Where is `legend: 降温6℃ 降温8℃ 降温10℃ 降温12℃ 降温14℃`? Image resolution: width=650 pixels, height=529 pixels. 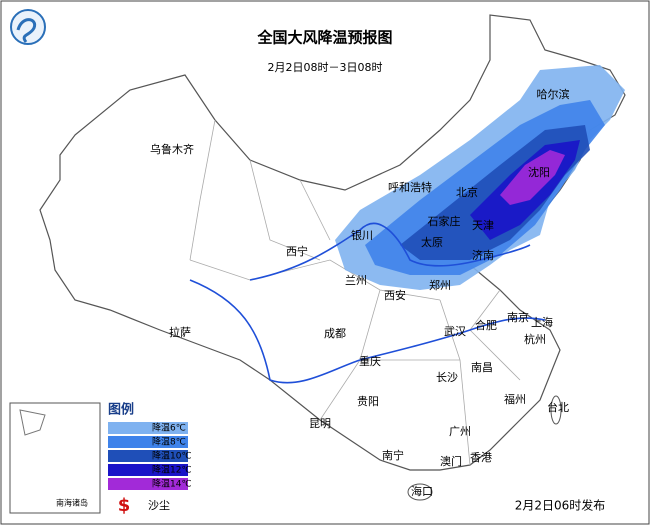
legend: 降温6℃ 降温8℃ 降温10℃ 降温12℃ 降温14℃ is located at coordinates (150, 456).